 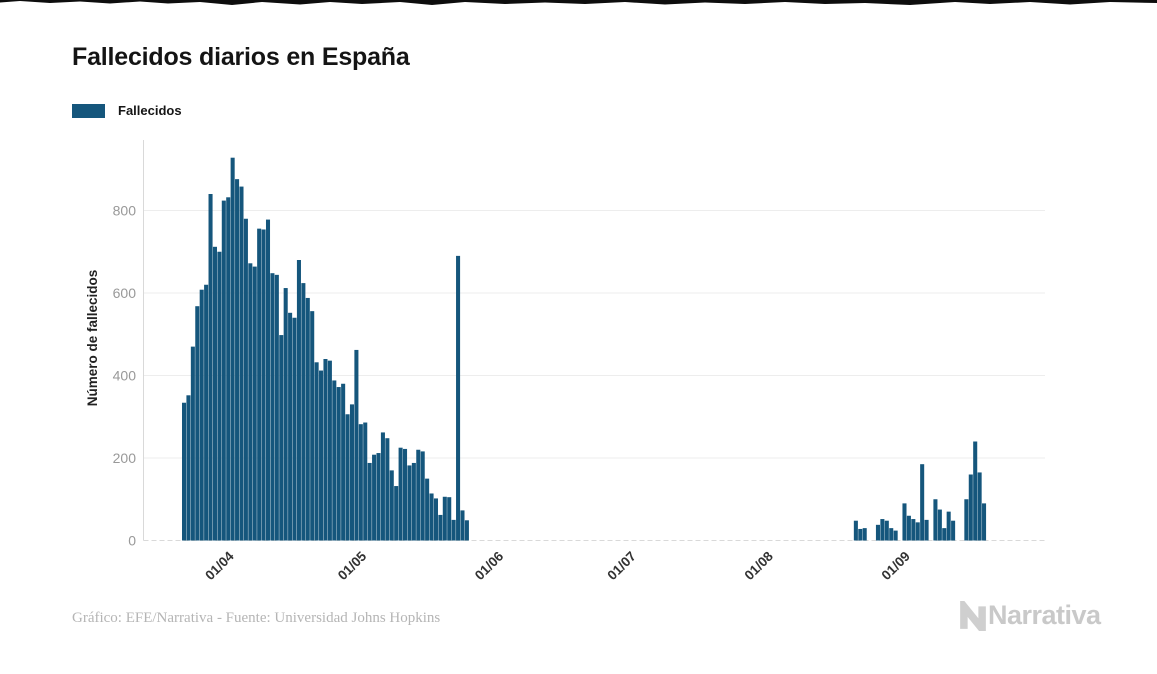 I want to click on x-tick-labels: 01/04 01/05 01/06 01/07 01/08 01/09, so click(x=557, y=565).